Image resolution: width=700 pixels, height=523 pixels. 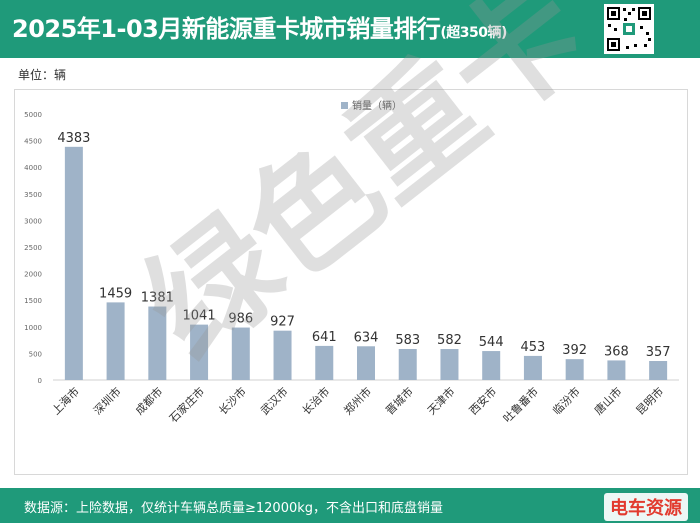 I want to click on data-label: 641, so click(x=324, y=337).